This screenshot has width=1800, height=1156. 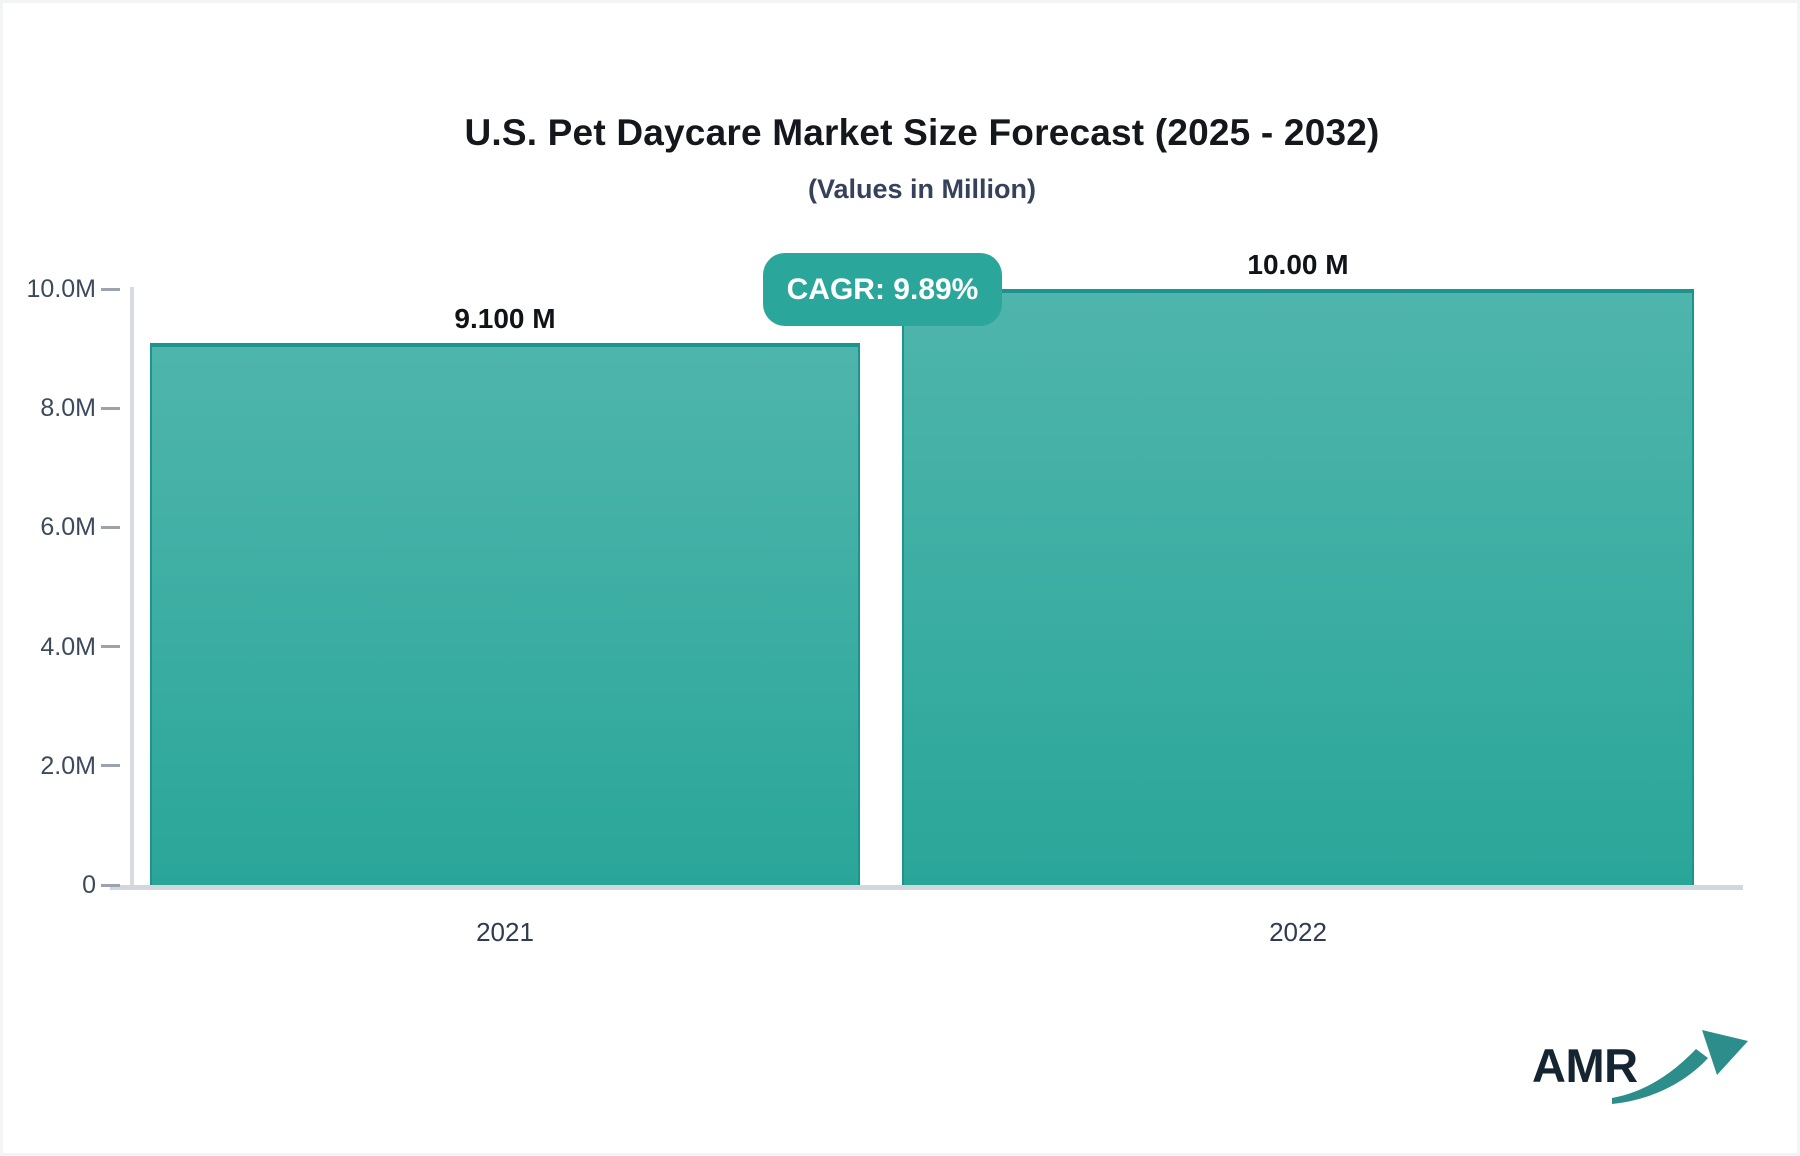 I want to click on amr-logo: AMR, so click(x=1652, y=1077).